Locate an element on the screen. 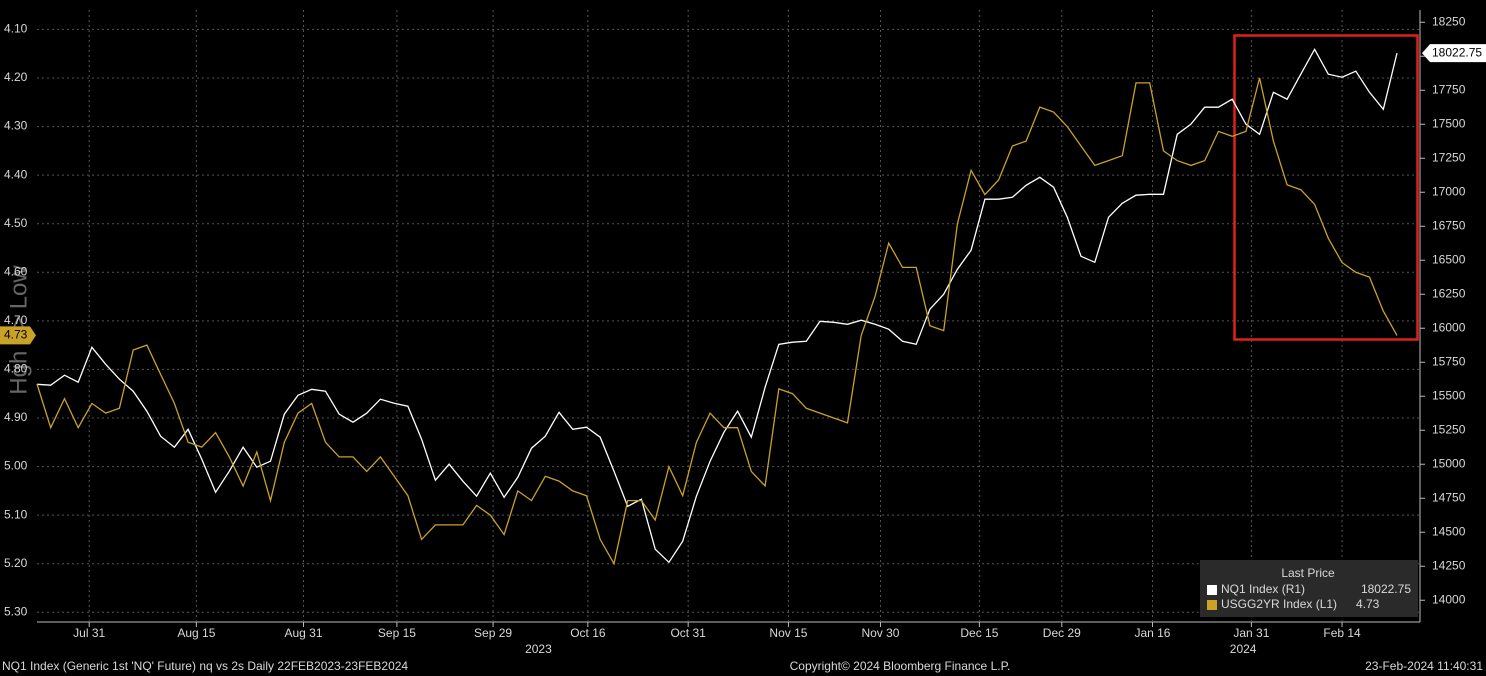  y2-tick-label: 18250 is located at coordinates (1449, 21).